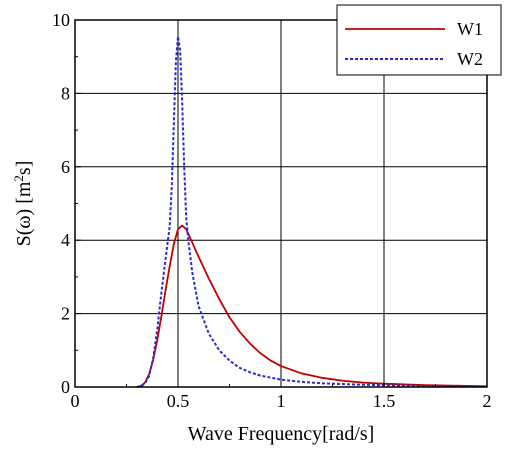 This screenshot has height=449, width=507. I want to click on y-tick-label: 2, so click(65, 314).